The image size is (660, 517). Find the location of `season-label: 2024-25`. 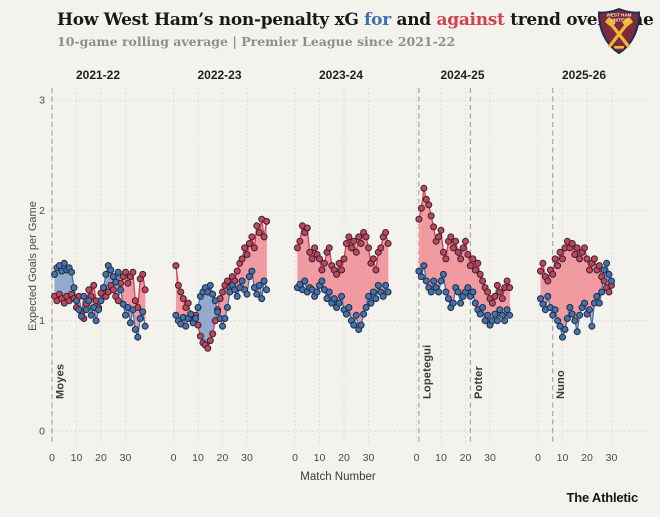

season-label: 2024-25 is located at coordinates (462, 75).